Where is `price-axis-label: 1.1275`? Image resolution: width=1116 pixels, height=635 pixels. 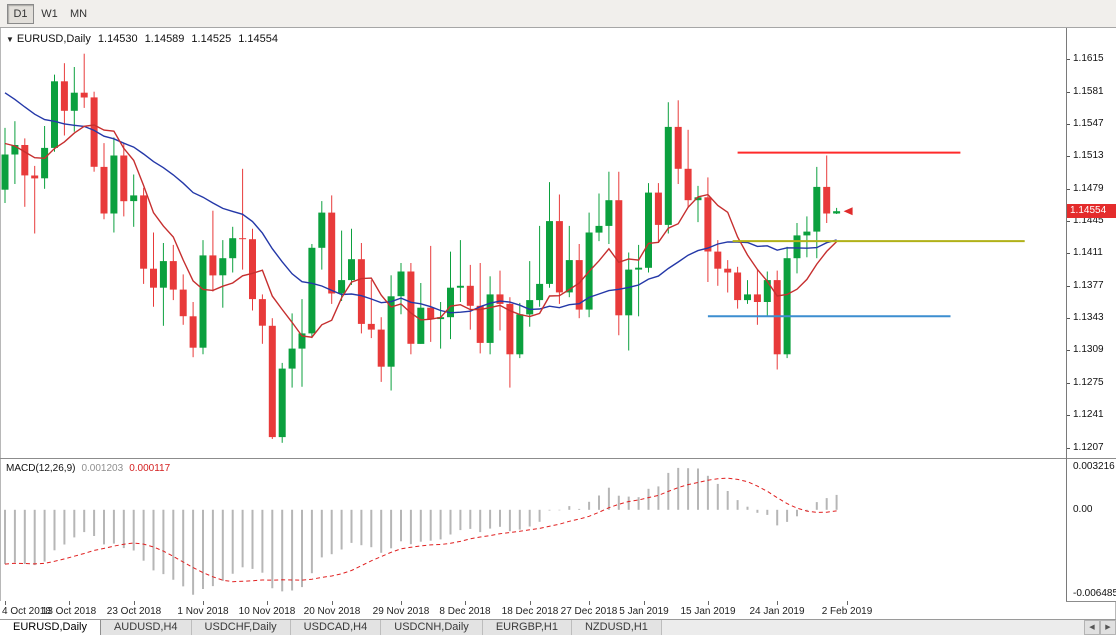
price-axis-label: 1.1275 is located at coordinates (1088, 382).